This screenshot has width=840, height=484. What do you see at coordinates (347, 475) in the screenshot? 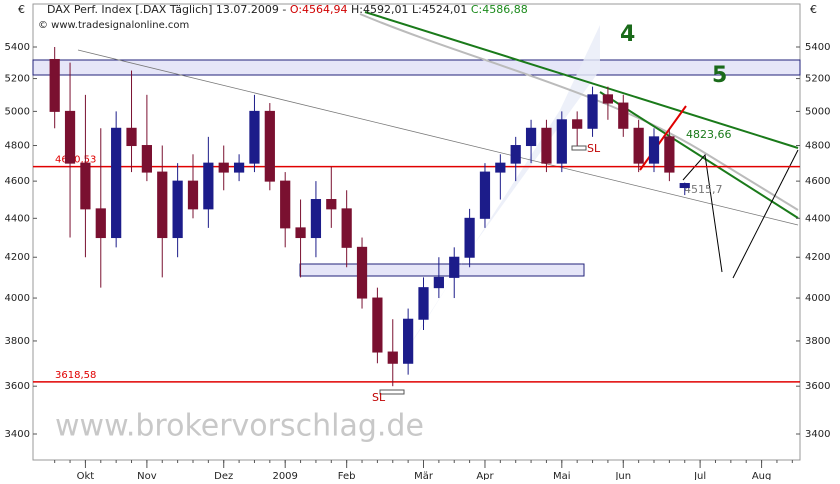
I see `x-tick-label: Feb` at bounding box center [347, 475].